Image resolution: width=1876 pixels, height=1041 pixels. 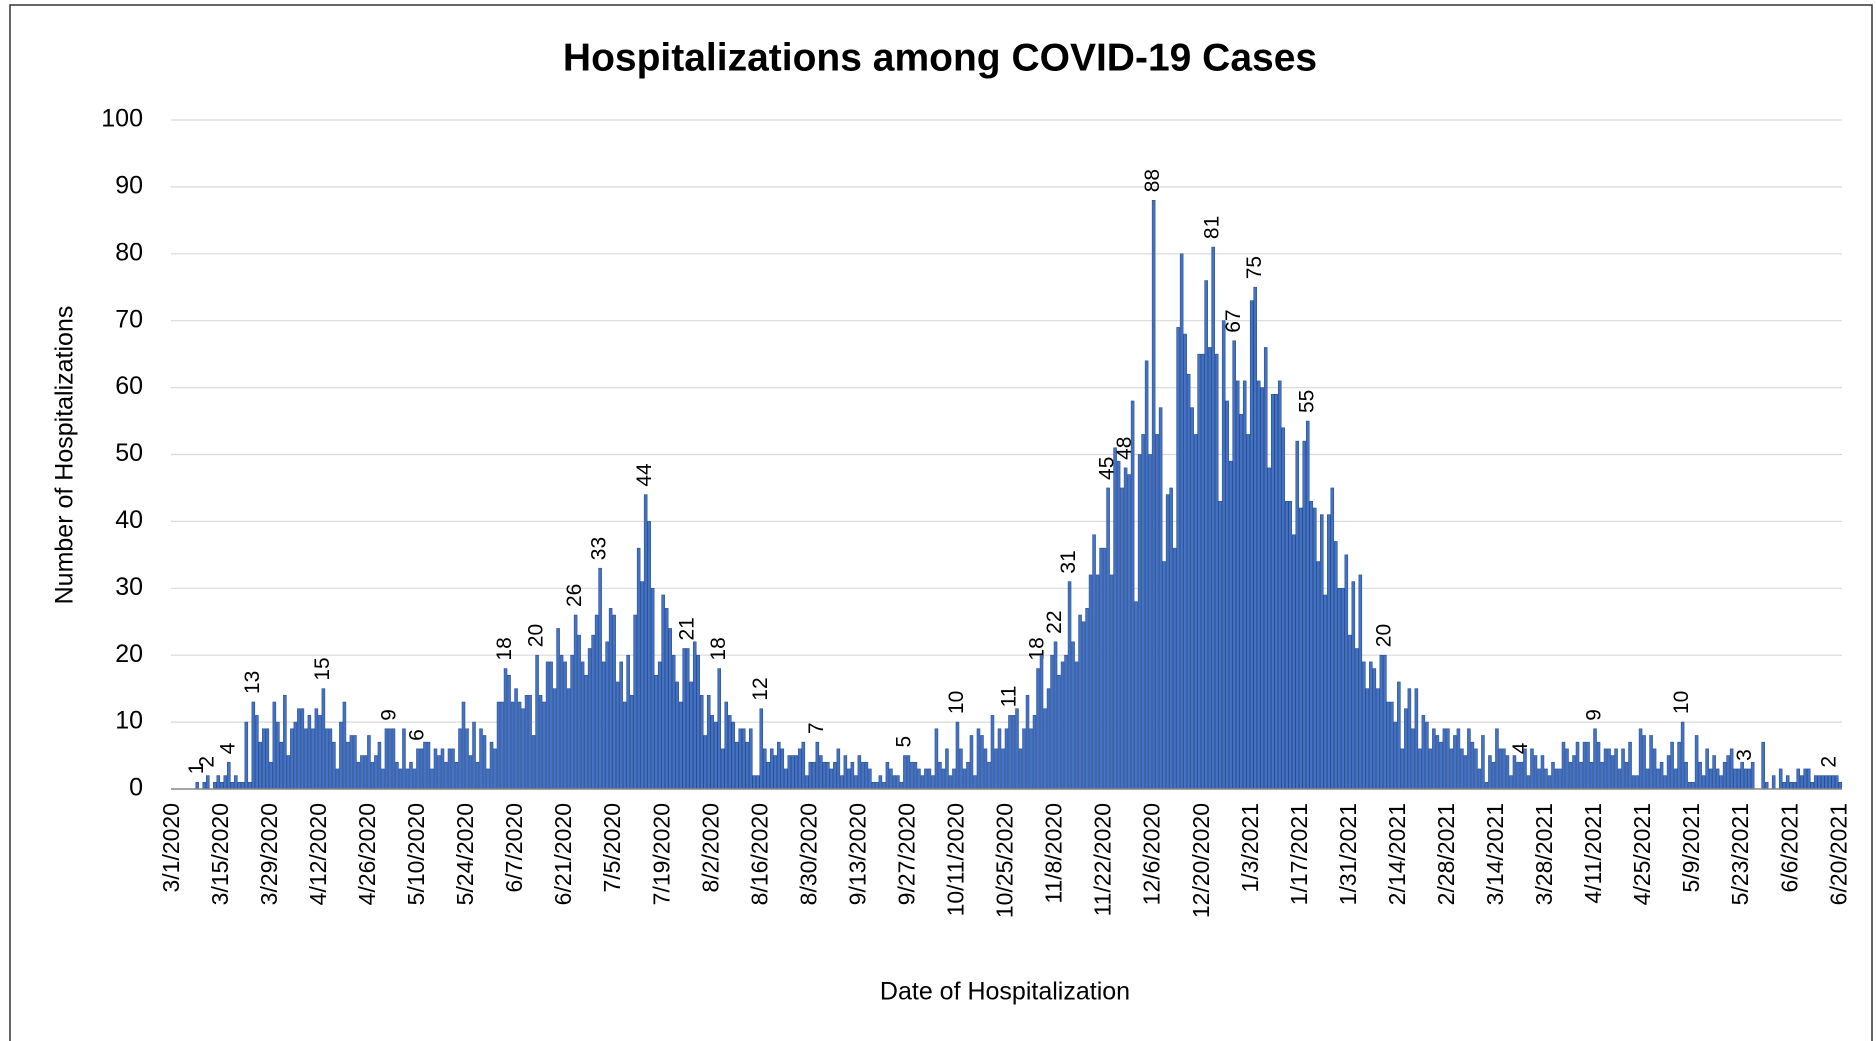 I want to click on y-tick-label: 30, so click(x=129, y=587).